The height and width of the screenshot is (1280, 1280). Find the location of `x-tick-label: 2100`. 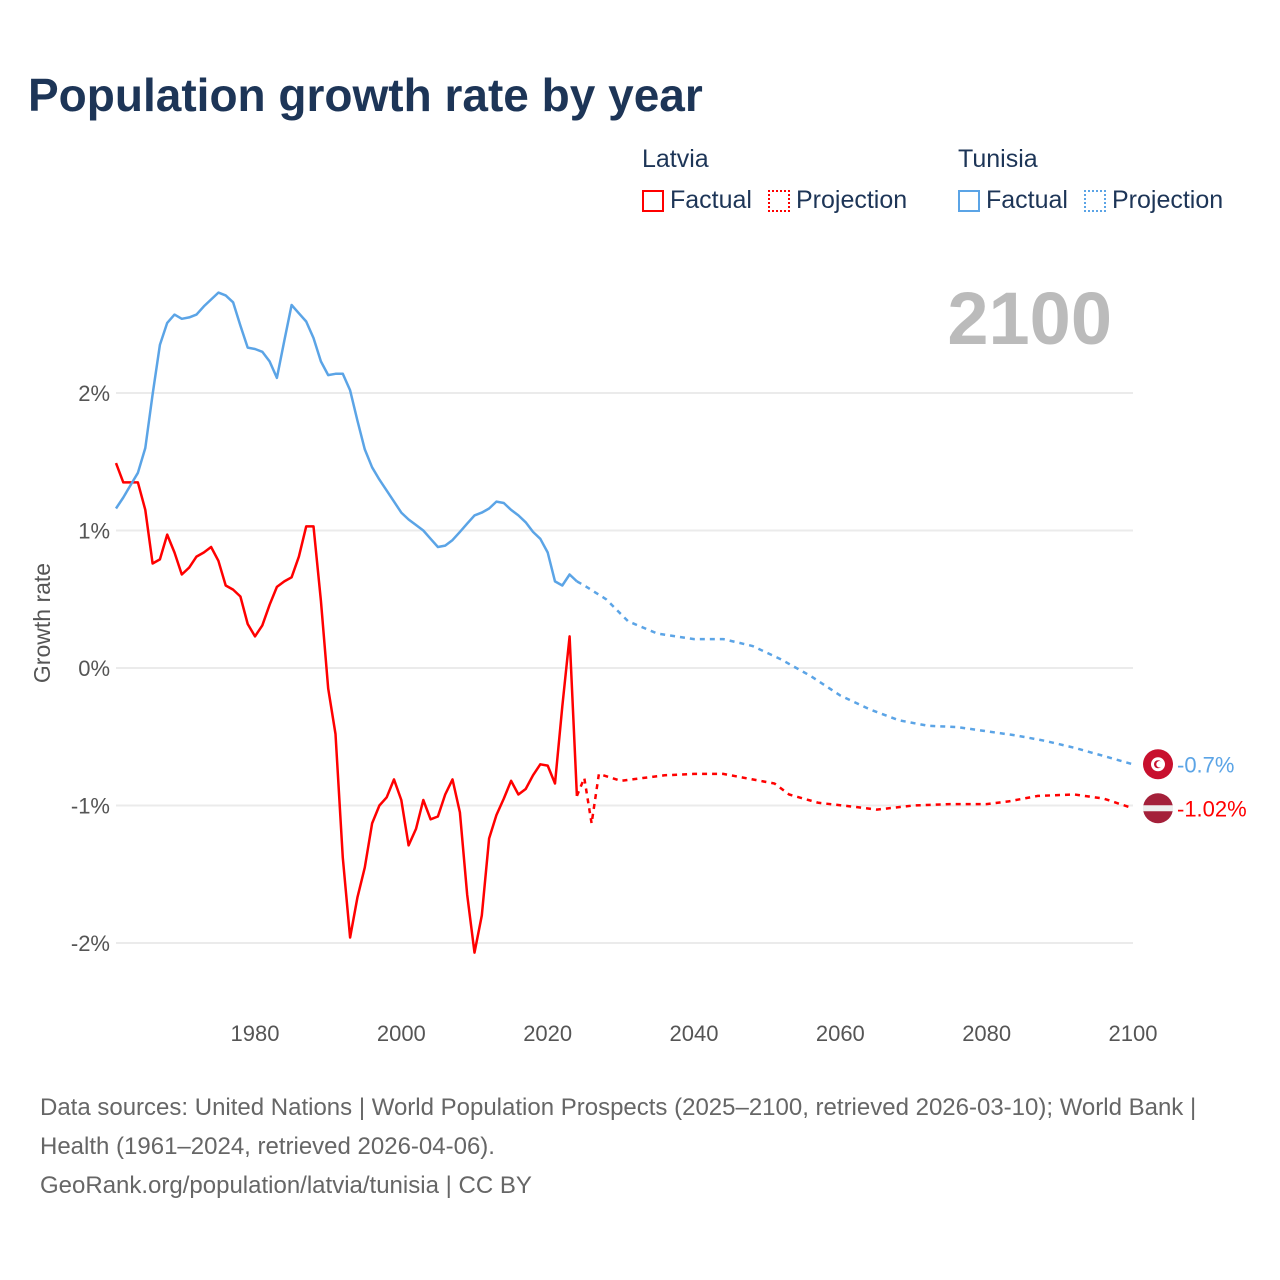

x-tick-label: 2100 is located at coordinates (1133, 1033).